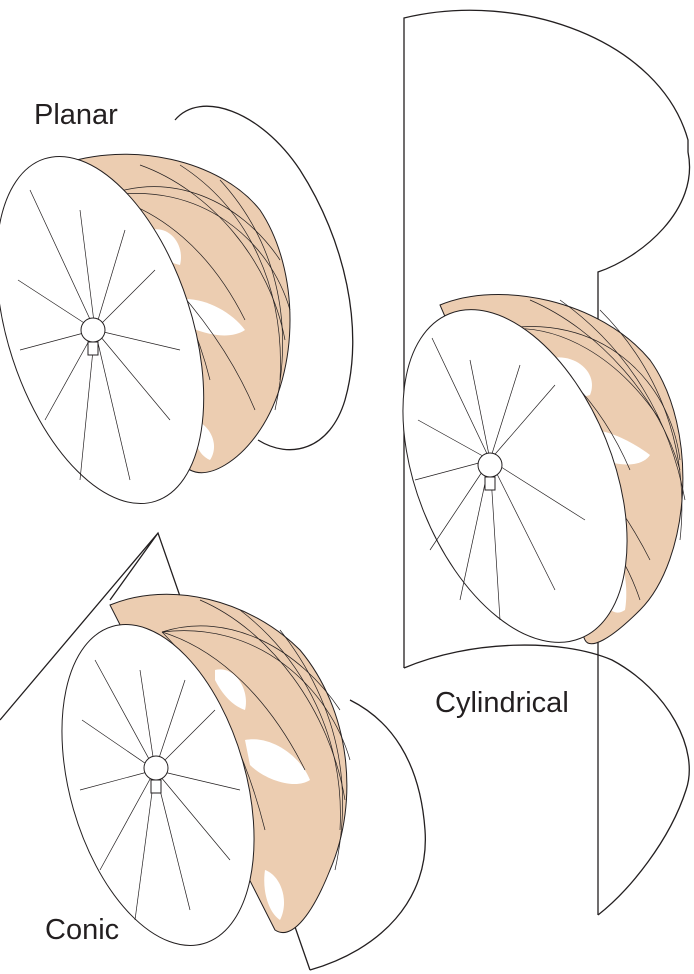 The width and height of the screenshot is (694, 974). I want to click on light-rays, so click(99, 335).